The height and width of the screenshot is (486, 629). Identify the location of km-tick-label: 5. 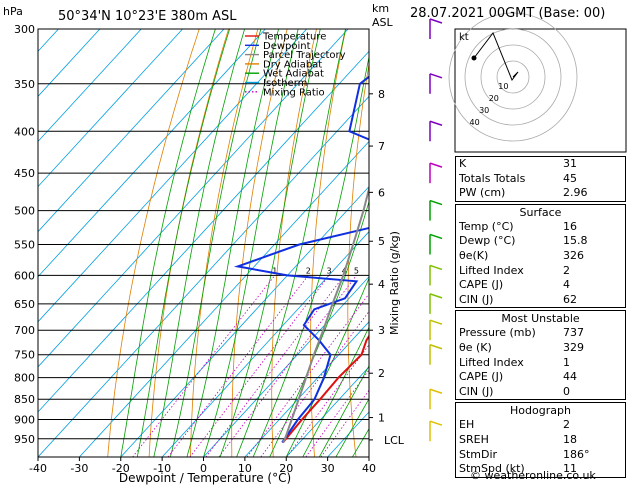
(381, 241).